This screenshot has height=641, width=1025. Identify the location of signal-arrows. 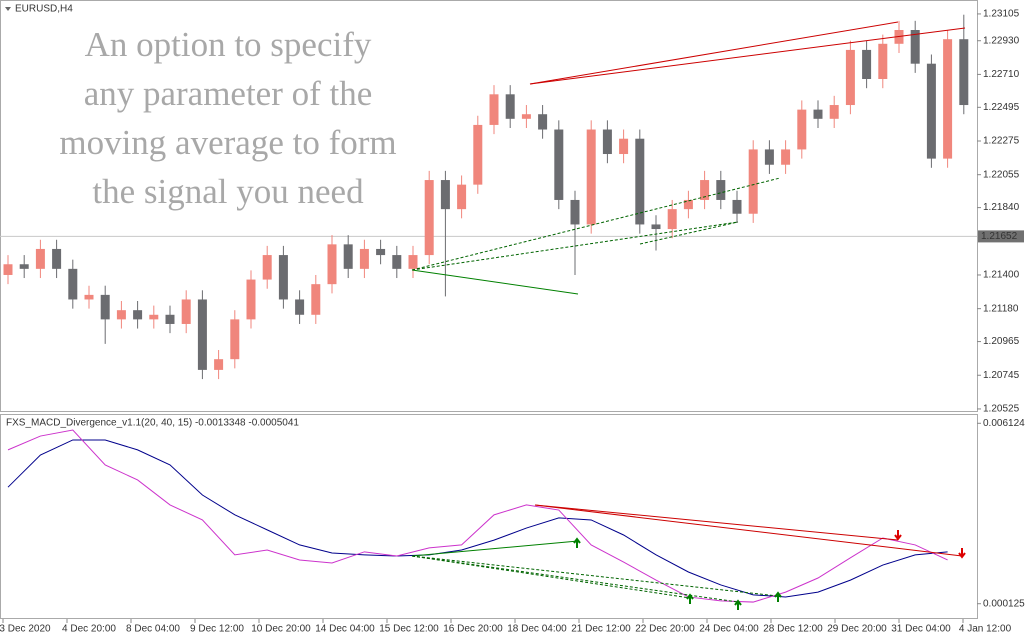
(769, 570).